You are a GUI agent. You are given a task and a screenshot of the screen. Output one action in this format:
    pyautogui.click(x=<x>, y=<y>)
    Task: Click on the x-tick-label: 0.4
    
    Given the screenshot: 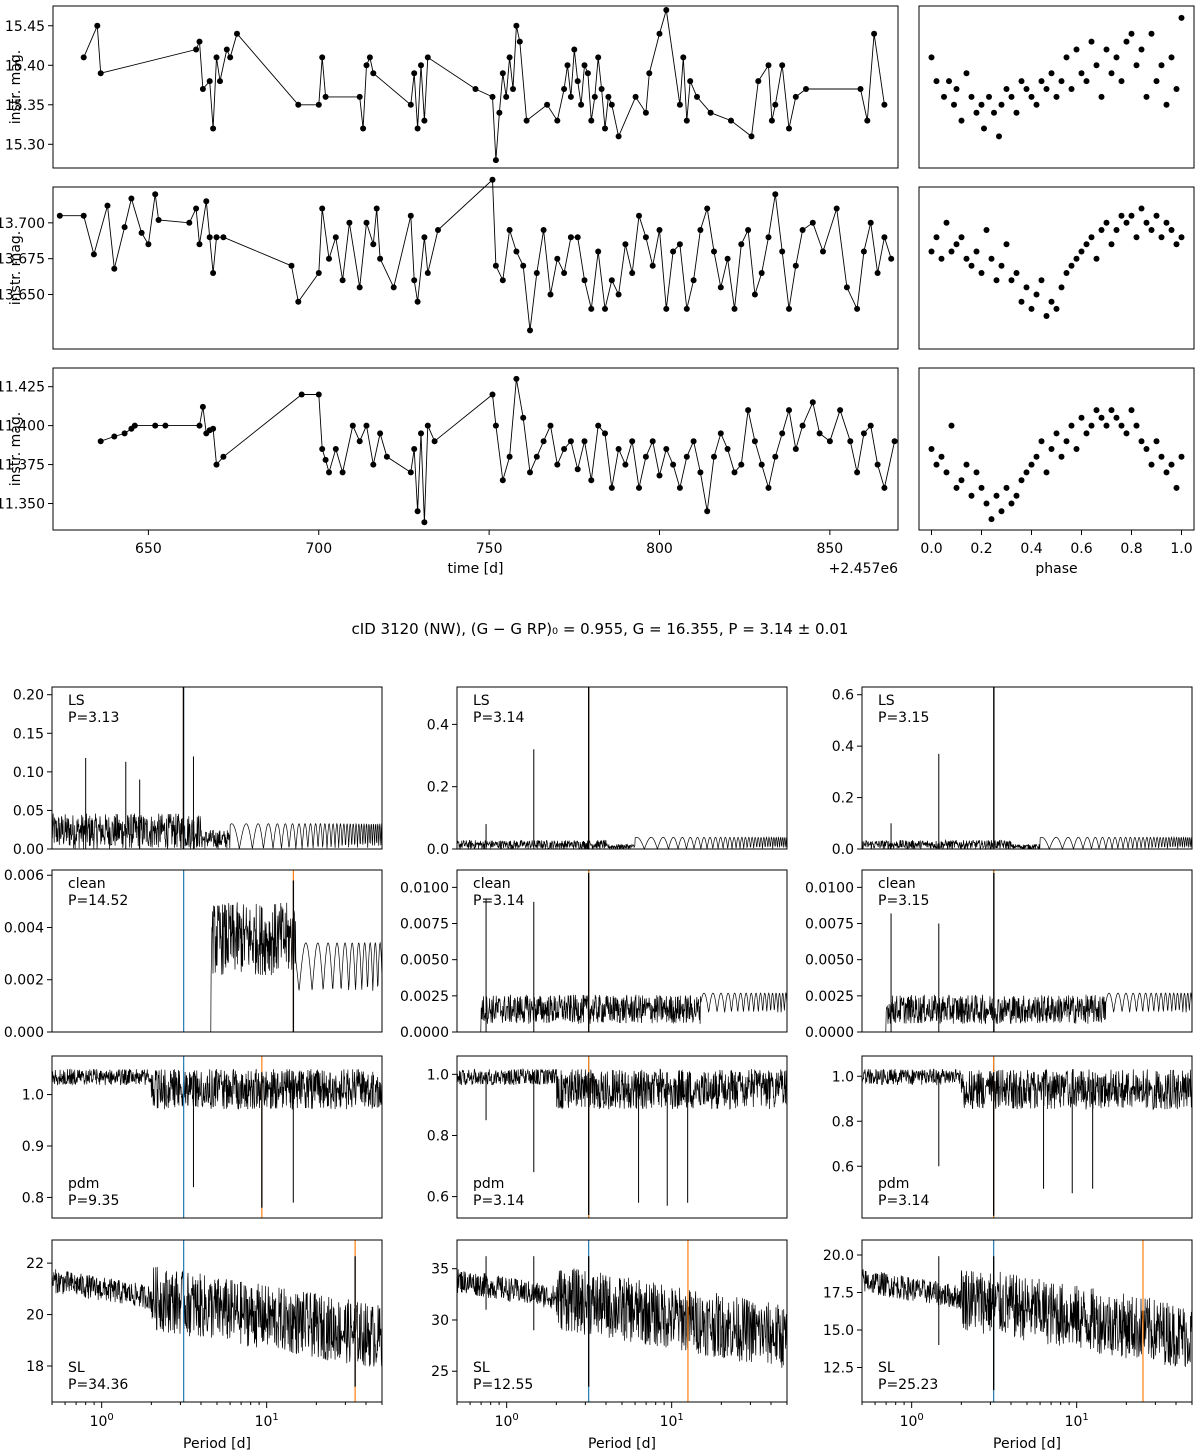 What is the action you would take?
    pyautogui.click(x=1031, y=549)
    